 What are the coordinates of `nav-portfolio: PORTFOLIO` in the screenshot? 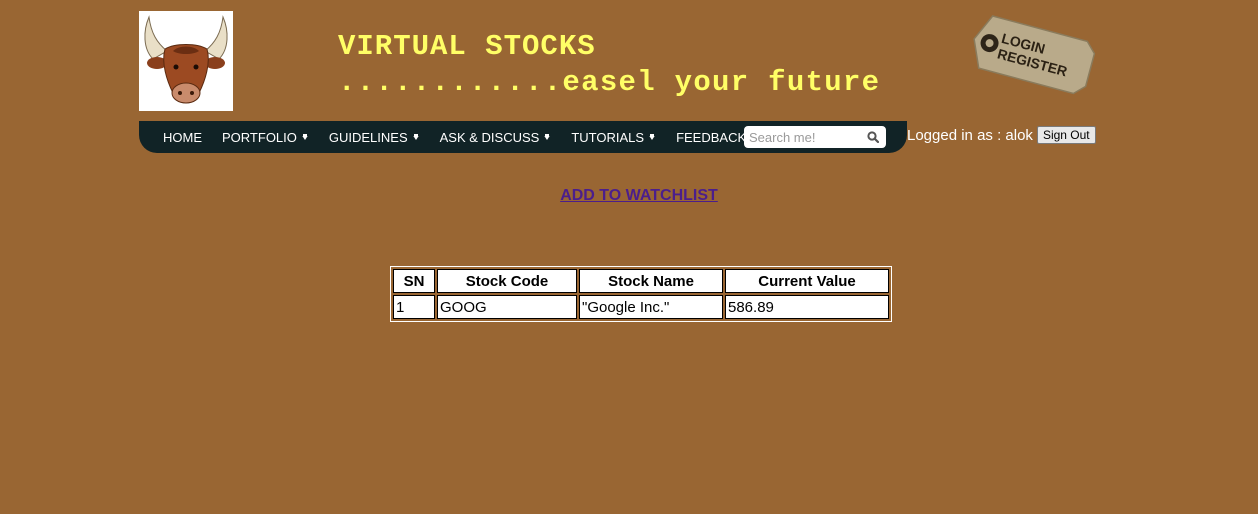 It's located at (265, 137).